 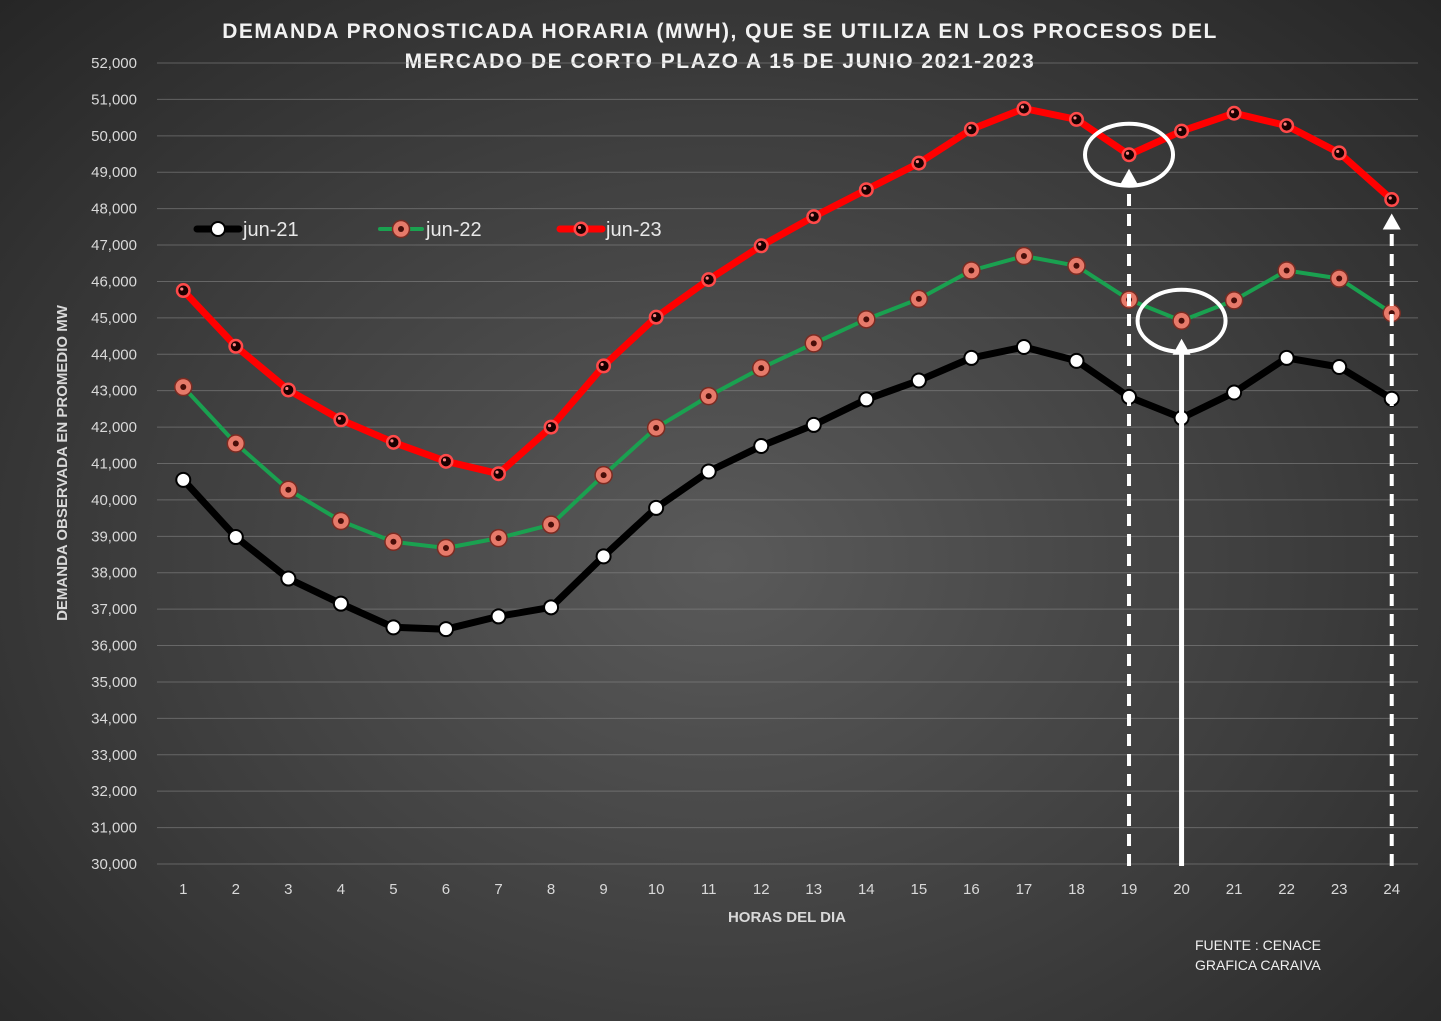 What do you see at coordinates (787, 917) in the screenshot?
I see `x-axis-title: HORAS DEL DIA` at bounding box center [787, 917].